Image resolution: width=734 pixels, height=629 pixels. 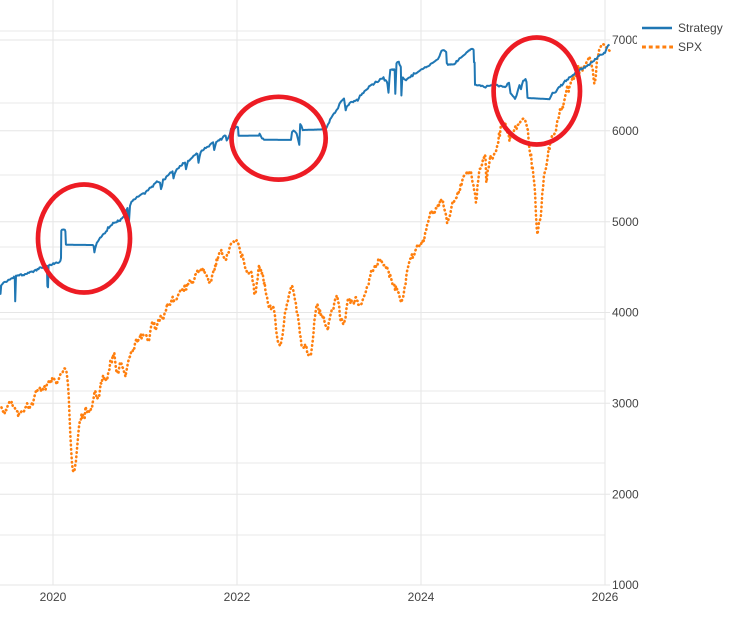 What do you see at coordinates (625, 131) in the screenshot?
I see `svg-text: 6000` at bounding box center [625, 131].